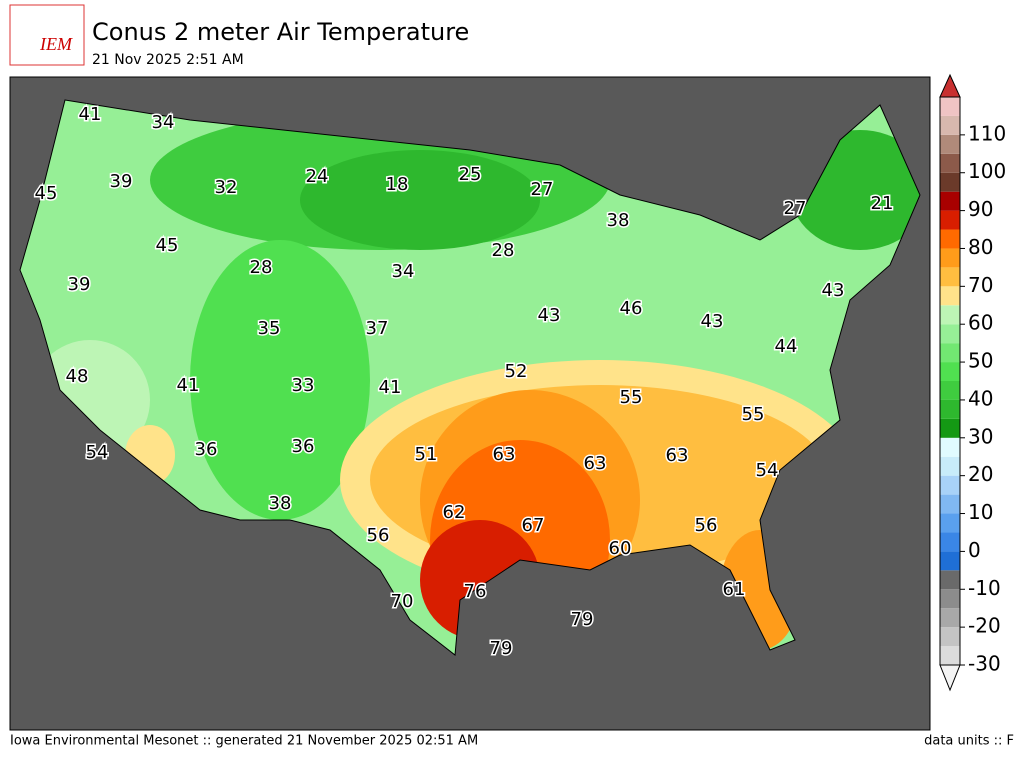 The width and height of the screenshot is (1024, 772). I want to click on station-value: 61, so click(734, 589).